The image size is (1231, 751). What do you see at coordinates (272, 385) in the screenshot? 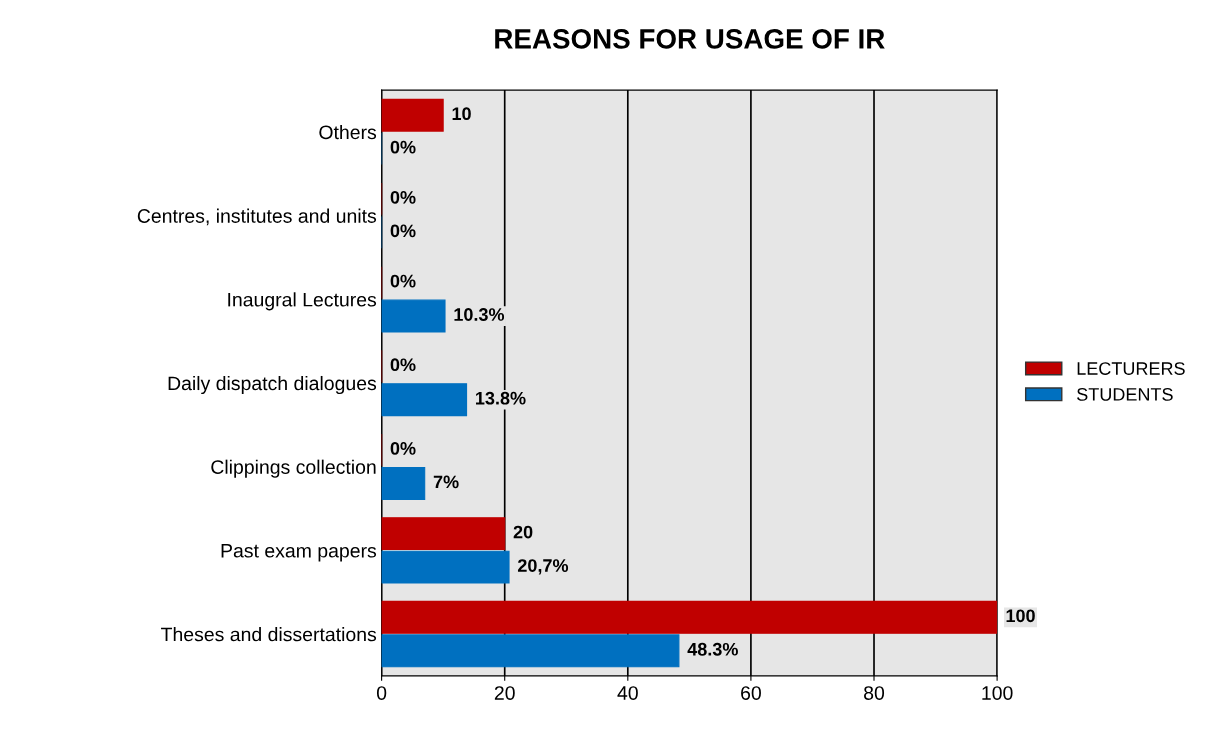
I see `y-tick-label: Daily dispatch dialogues` at bounding box center [272, 385].